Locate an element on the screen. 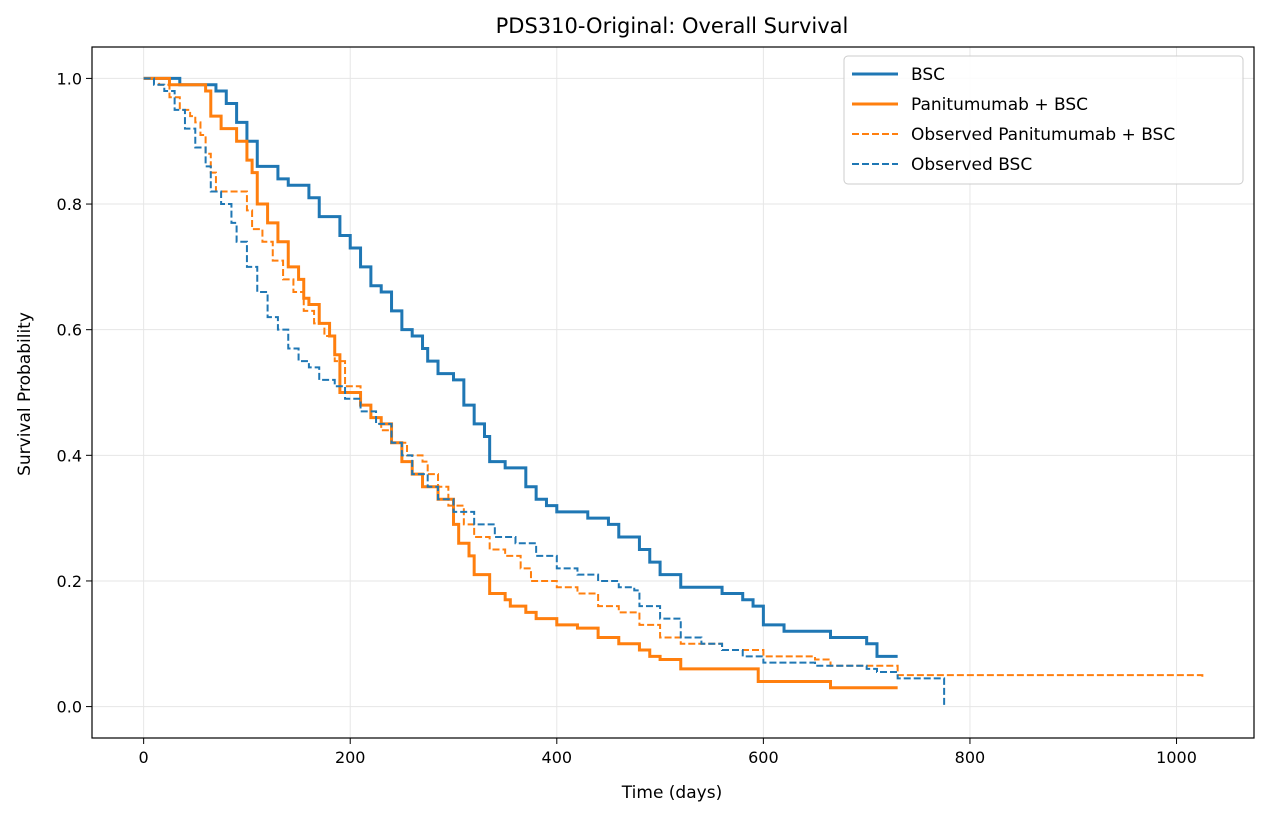 The width and height of the screenshot is (1268, 817). x-tick-label: 1000 is located at coordinates (1176, 757).